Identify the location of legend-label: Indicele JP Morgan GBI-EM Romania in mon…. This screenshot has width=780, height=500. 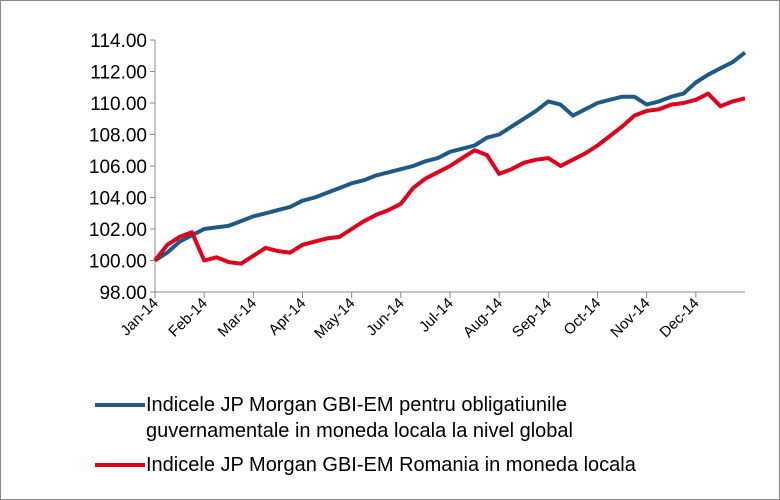
(391, 465).